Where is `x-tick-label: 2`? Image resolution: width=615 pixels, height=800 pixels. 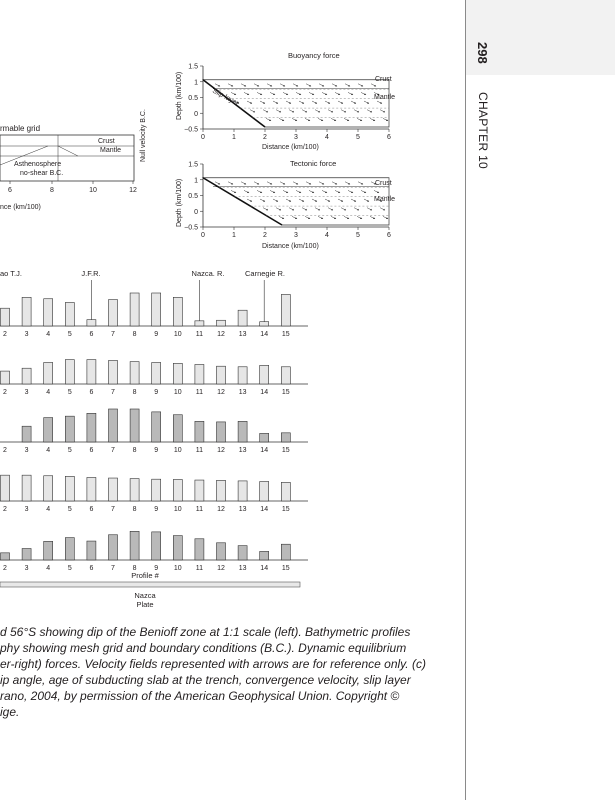 x-tick-label: 2 is located at coordinates (265, 235).